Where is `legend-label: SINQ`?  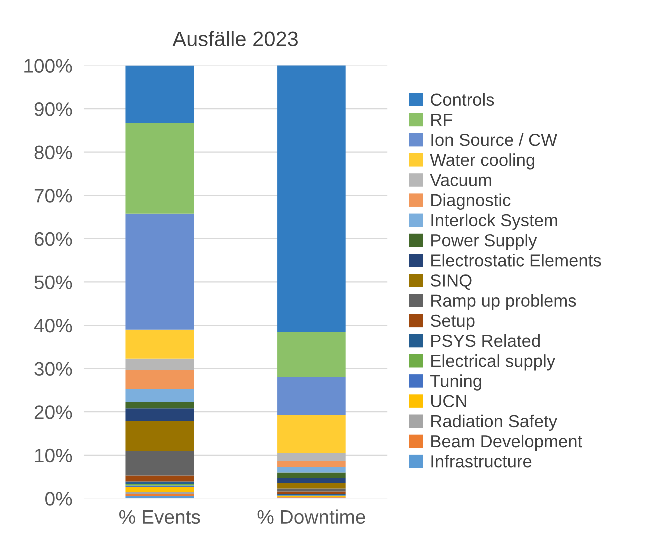
legend-label: SINQ is located at coordinates (451, 282).